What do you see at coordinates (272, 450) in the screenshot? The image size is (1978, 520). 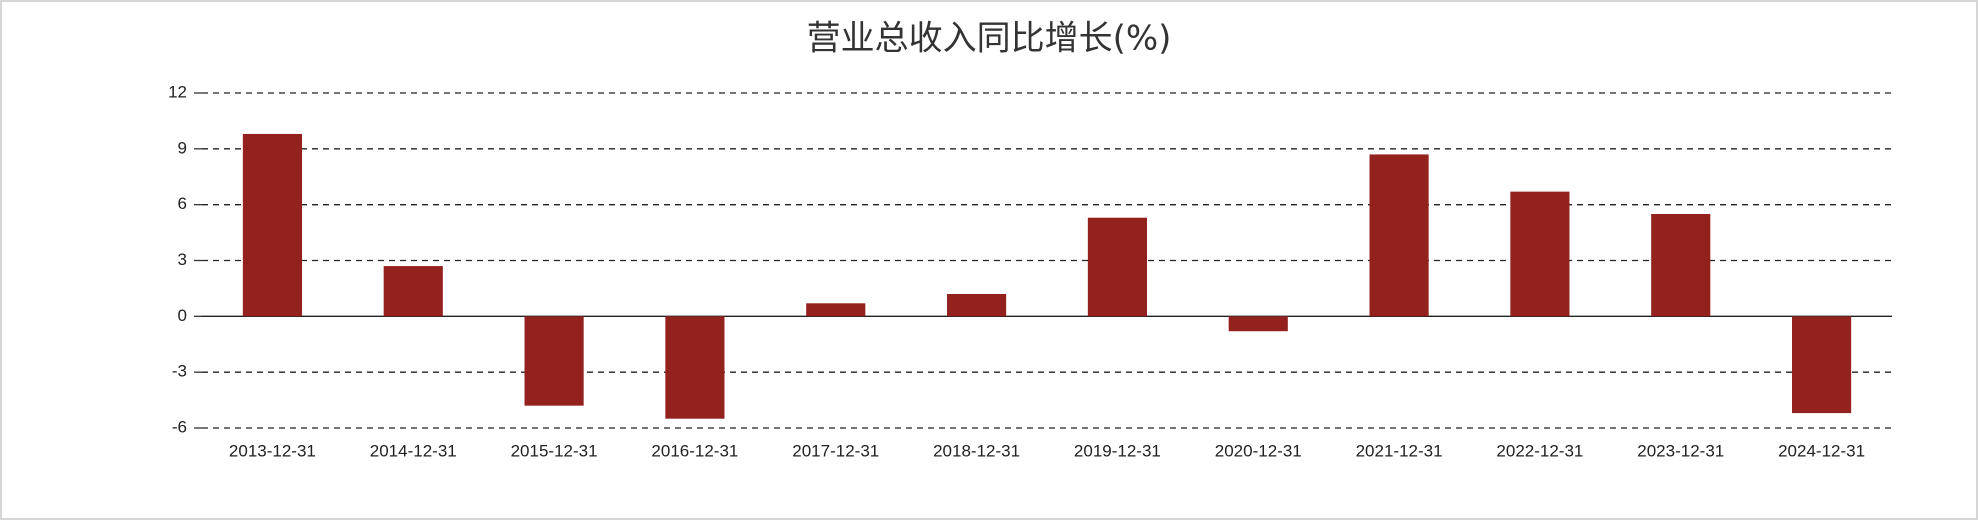 I see `x-tick-label: 2013-12-31` at bounding box center [272, 450].